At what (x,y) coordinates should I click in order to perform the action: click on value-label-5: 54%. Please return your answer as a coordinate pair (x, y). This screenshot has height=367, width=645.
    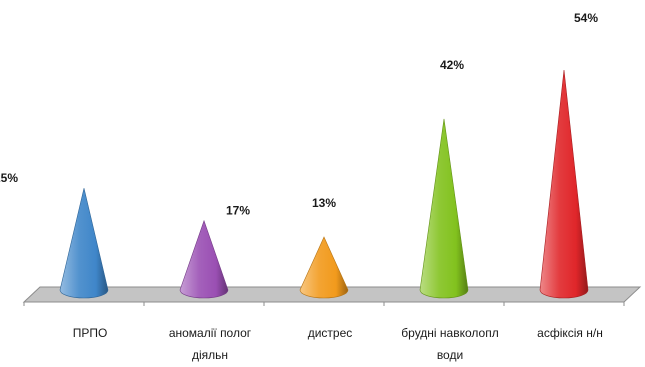
    Looking at the image, I should click on (586, 18).